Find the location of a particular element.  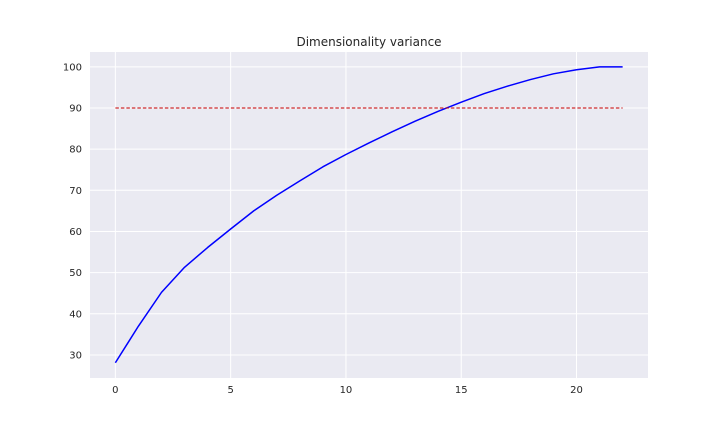

x-tick-label: 5 is located at coordinates (230, 390).